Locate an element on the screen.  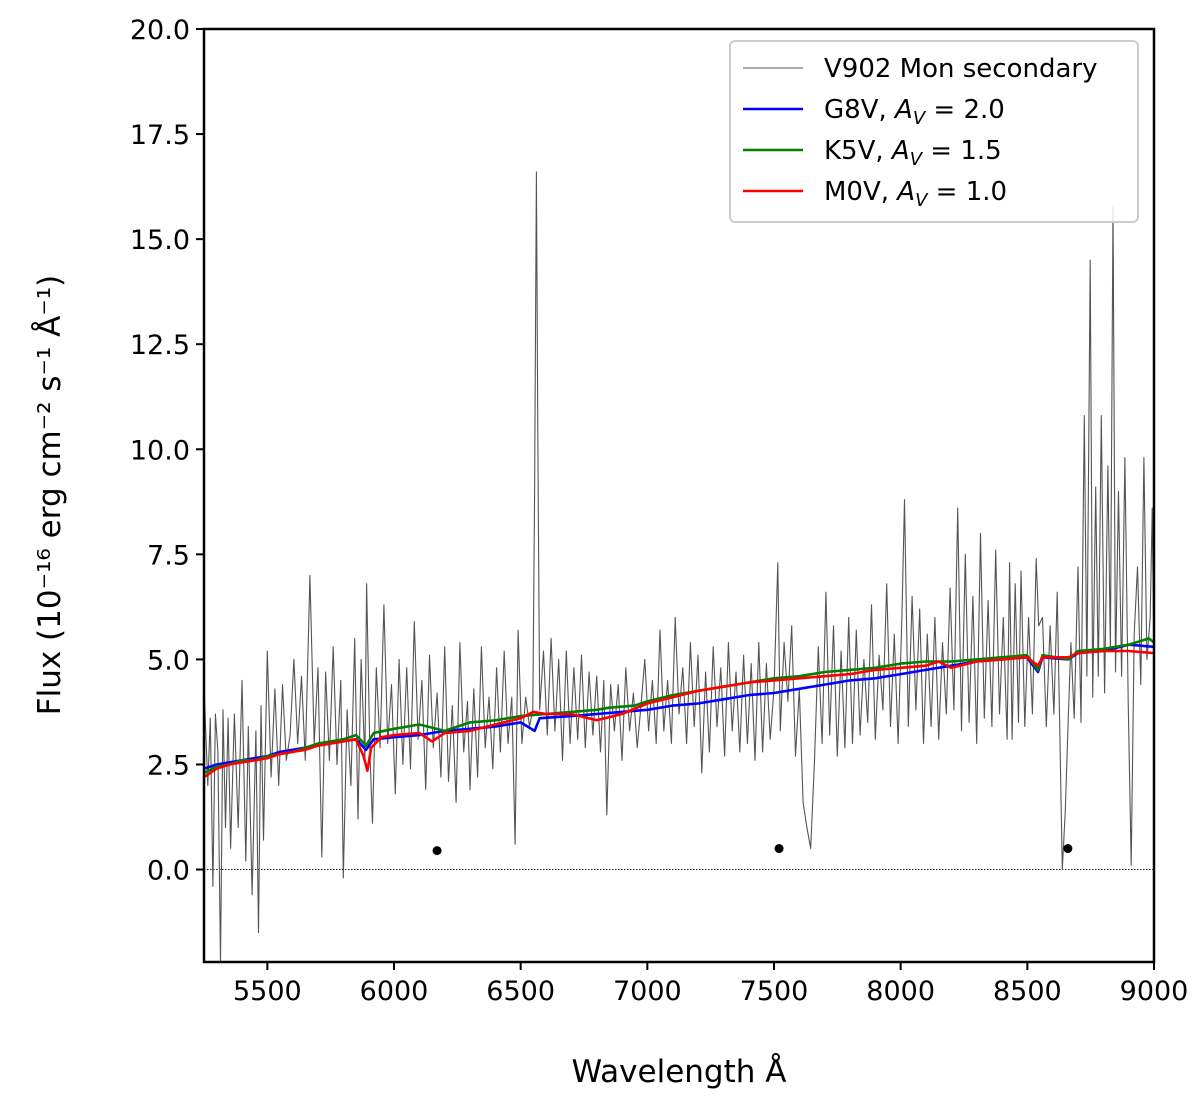
legend-label-0: V902 Mon secondary is located at coordinates (961, 69).